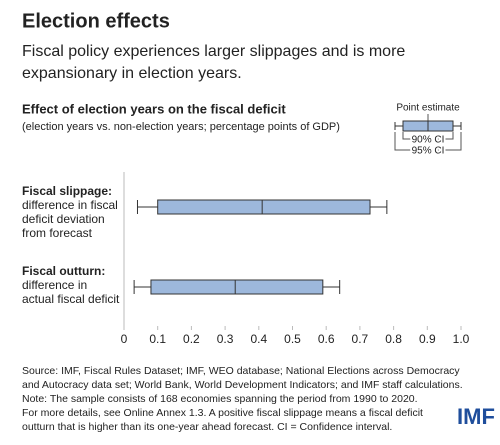 This screenshot has height=445, width=500. Describe the element at coordinates (132, 73) in the screenshot. I see `header-subtitle: expansionary in election years.` at that location.